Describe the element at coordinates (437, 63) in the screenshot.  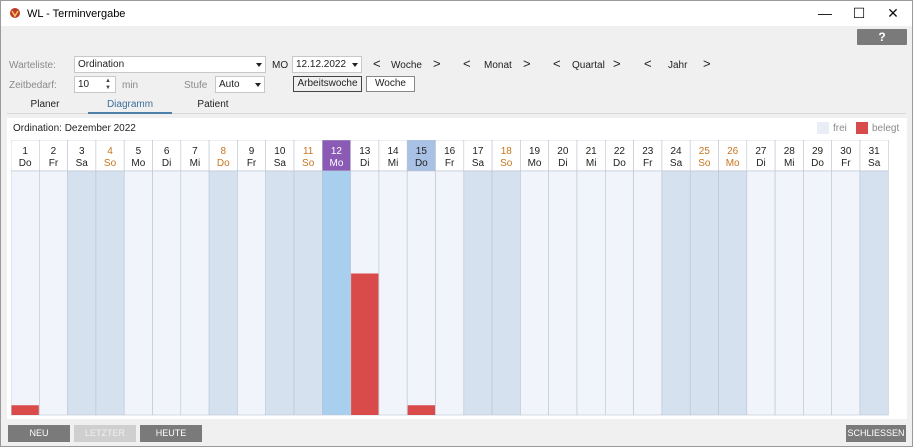
I see `woche-next-icon: >` at that location.